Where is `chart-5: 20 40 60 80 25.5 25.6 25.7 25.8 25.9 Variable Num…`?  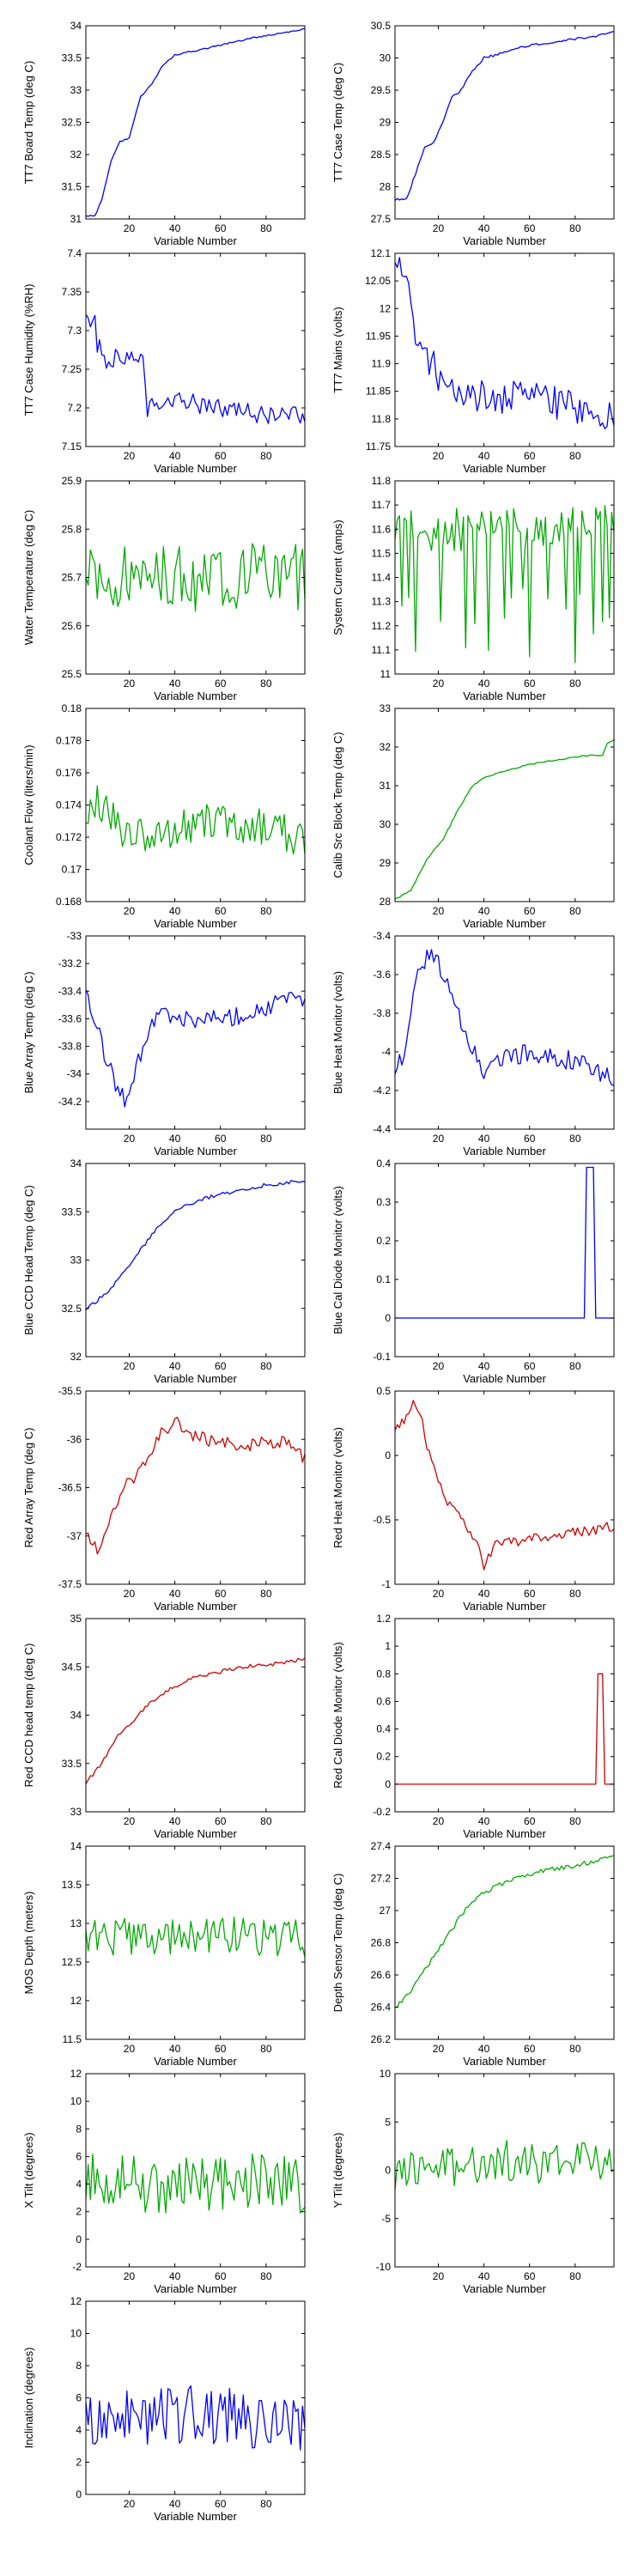 chart-5: 20 40 60 80 25.5 25.6 25.7 25.8 25.9 Variable Num… is located at coordinates (164, 588).